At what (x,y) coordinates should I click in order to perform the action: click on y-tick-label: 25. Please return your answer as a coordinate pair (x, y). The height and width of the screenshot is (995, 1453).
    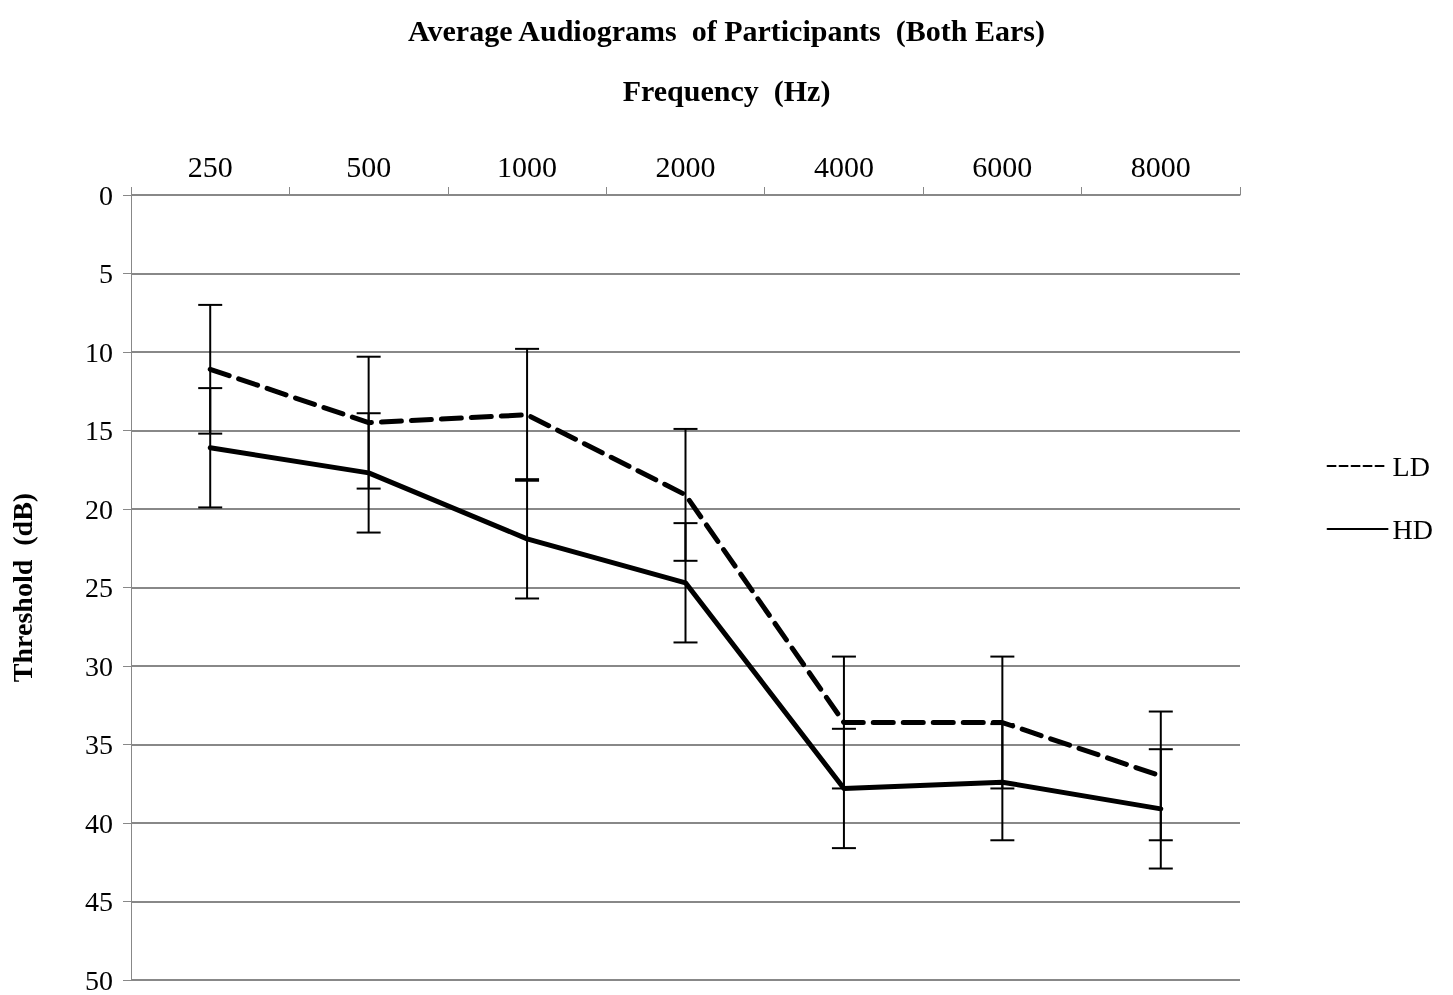
    Looking at the image, I should click on (99, 587).